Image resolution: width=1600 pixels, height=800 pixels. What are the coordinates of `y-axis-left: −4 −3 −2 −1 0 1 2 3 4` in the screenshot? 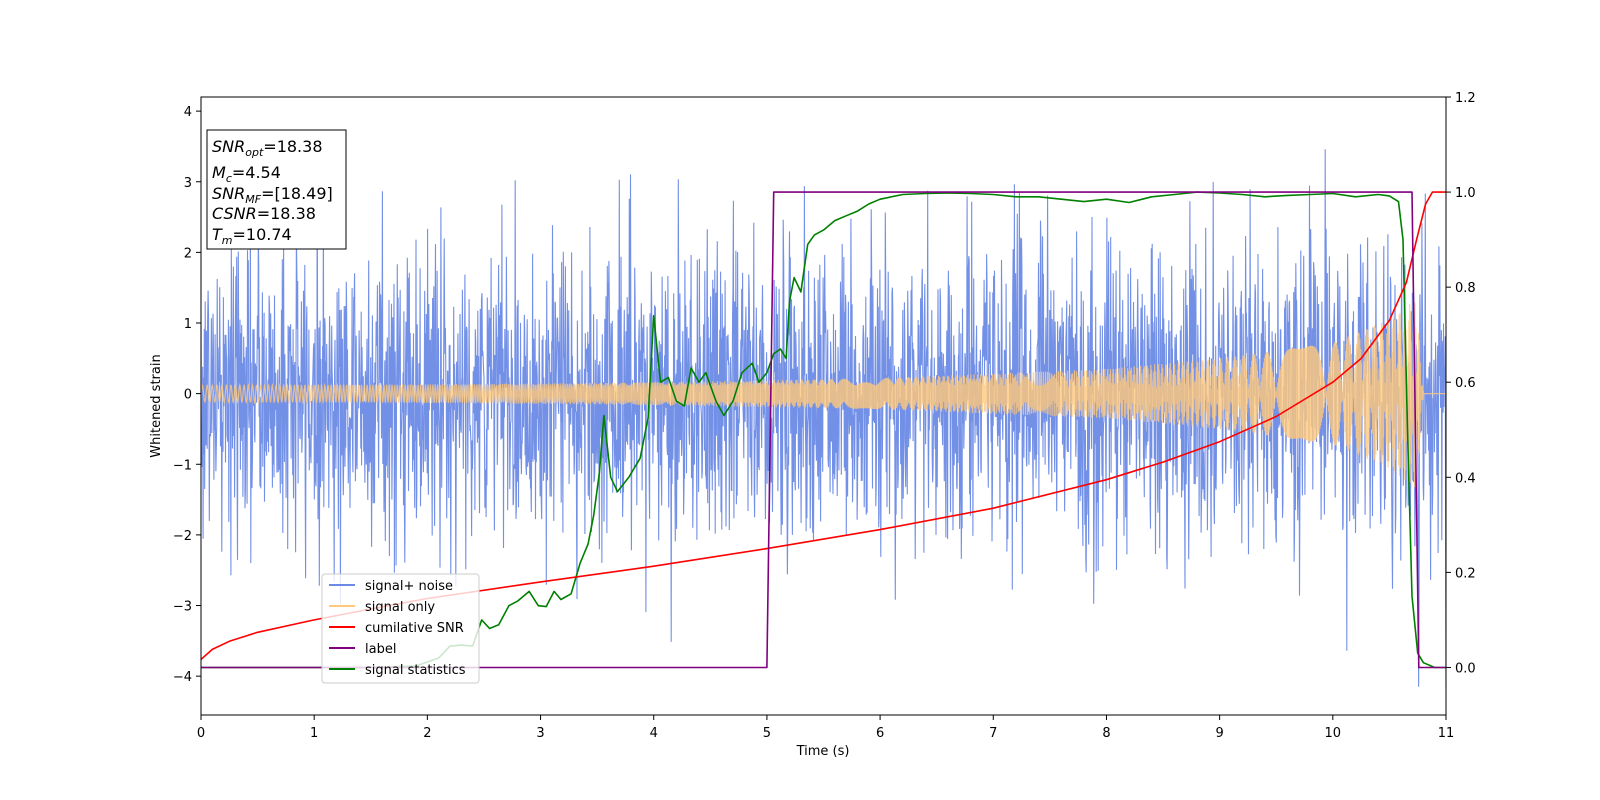 It's located at (187, 395).